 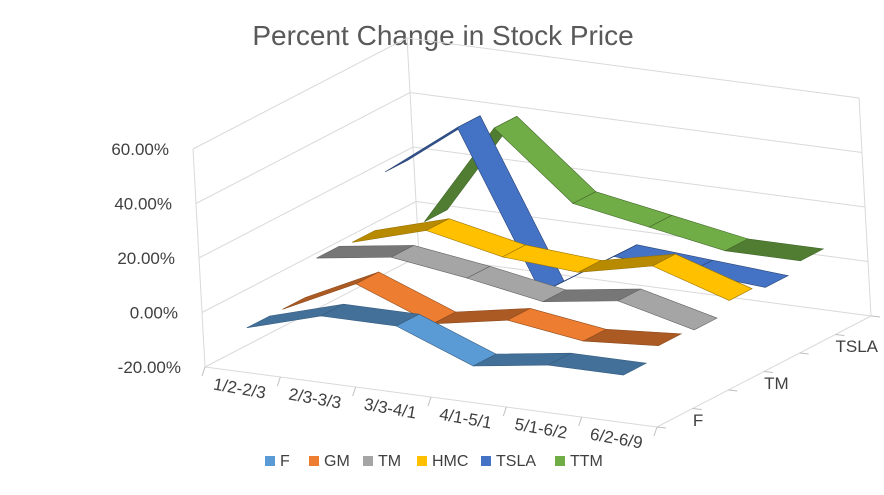 I want to click on legend-item-tm: TM, so click(x=382, y=461).